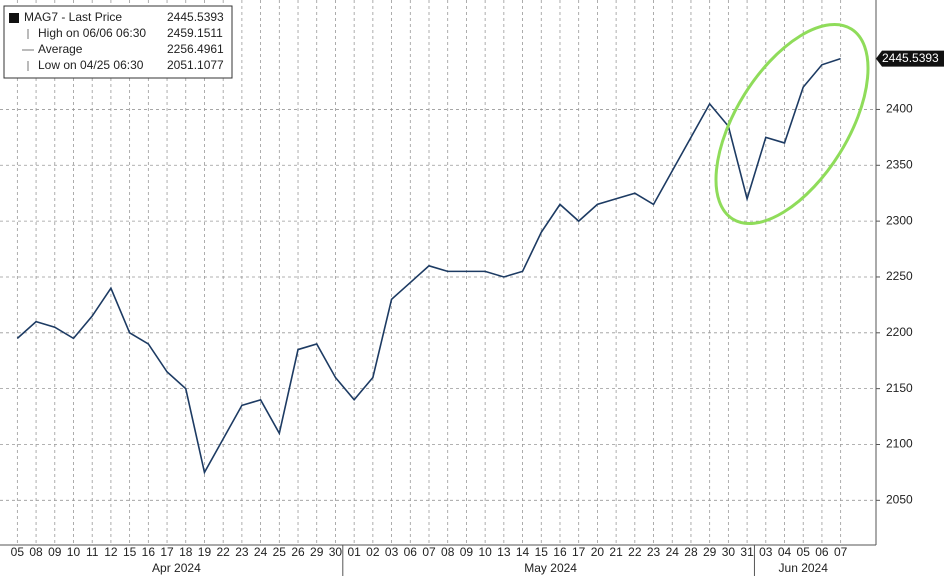 The height and width of the screenshot is (576, 944). What do you see at coordinates (354, 552) in the screenshot?
I see `x-tick-label: 01` at bounding box center [354, 552].